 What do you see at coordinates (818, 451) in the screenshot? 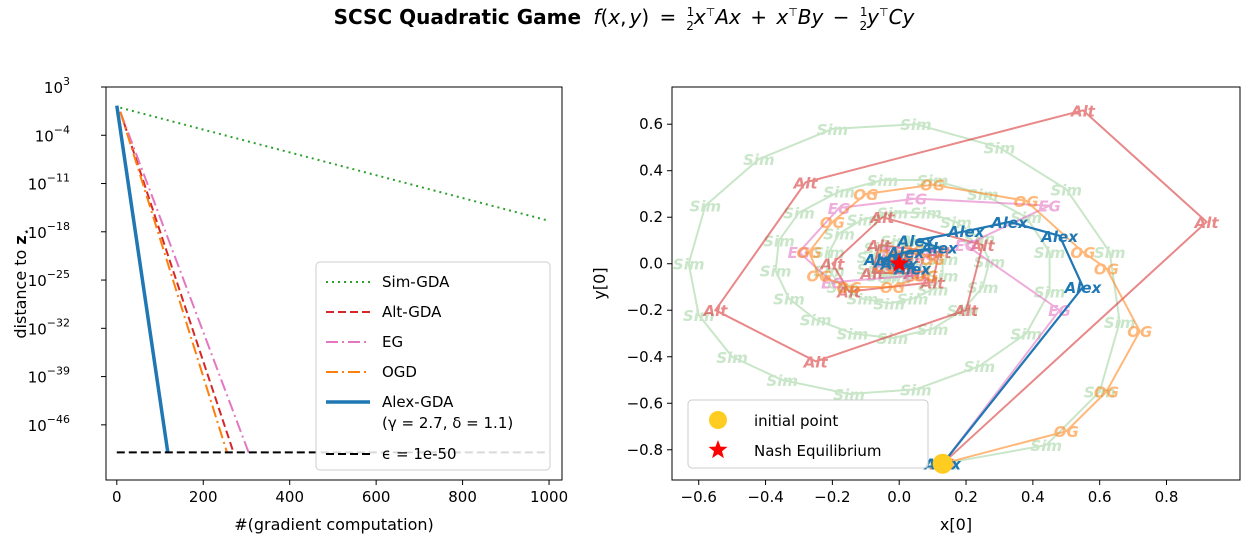
I see `legend-label: Nash Equilibrium` at bounding box center [818, 451].